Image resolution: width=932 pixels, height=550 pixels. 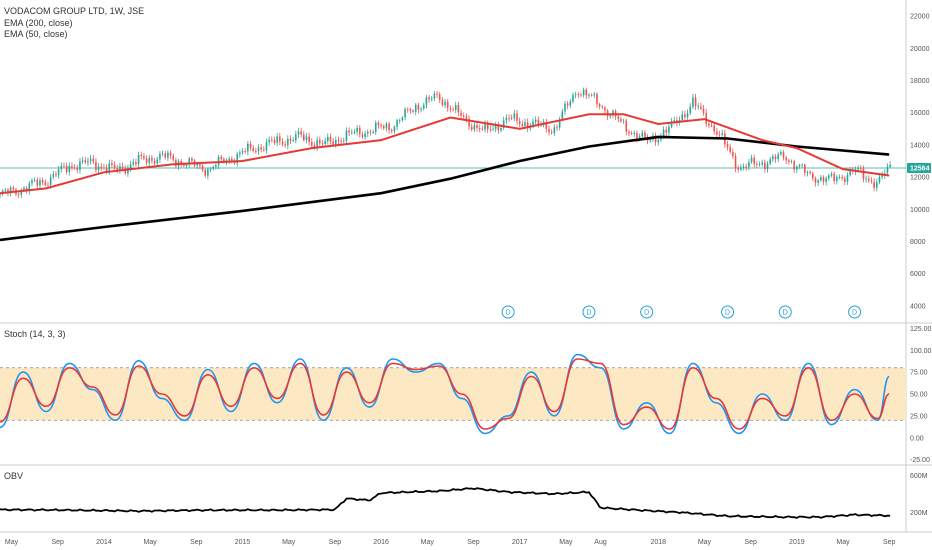 What do you see at coordinates (445, 503) in the screenshot?
I see `obv-line` at bounding box center [445, 503].